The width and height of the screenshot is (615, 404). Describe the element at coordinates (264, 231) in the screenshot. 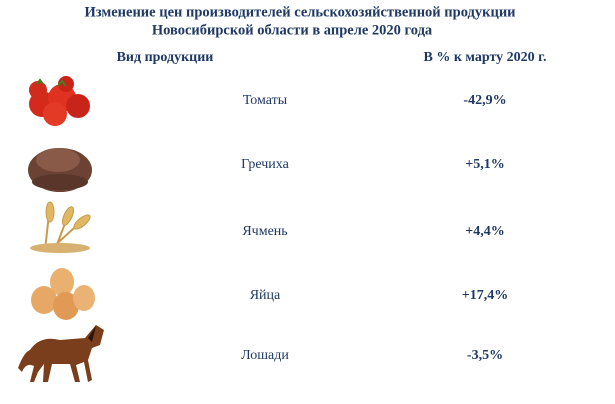

I see `product-name: Ячмень` at that location.